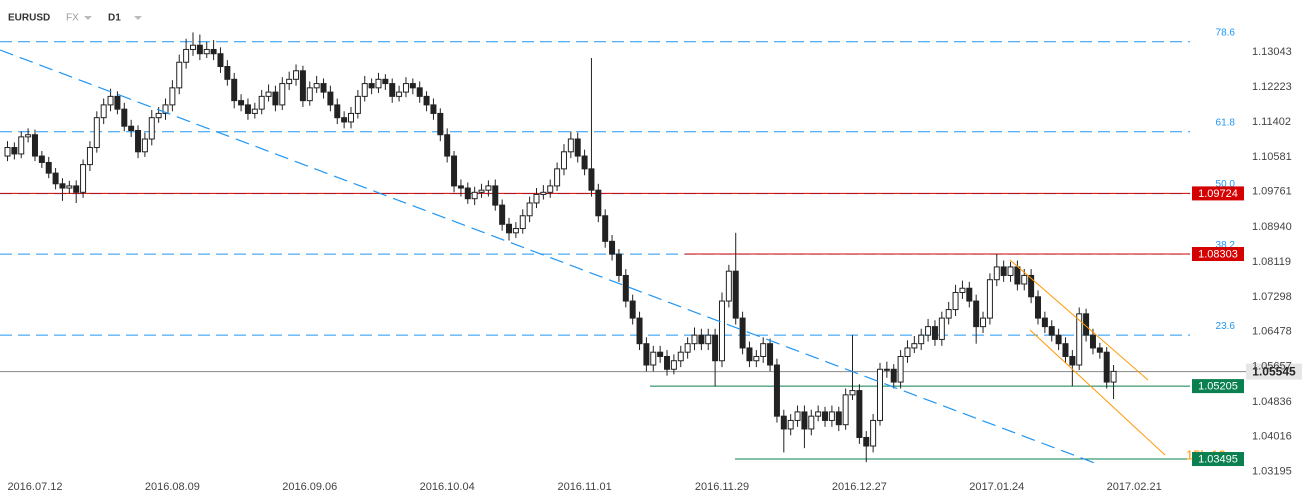  What do you see at coordinates (172, 487) in the screenshot?
I see `x-tick-label: 2016.08.09` at bounding box center [172, 487].